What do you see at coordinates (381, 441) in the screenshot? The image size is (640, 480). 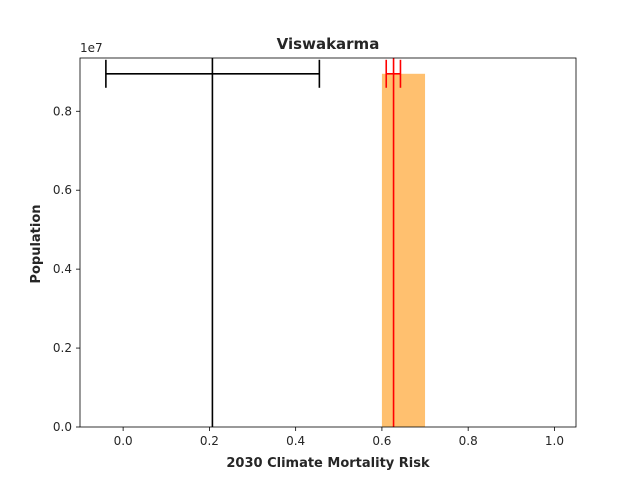 I see `x-tick-label-3: 0.6` at bounding box center [381, 441].